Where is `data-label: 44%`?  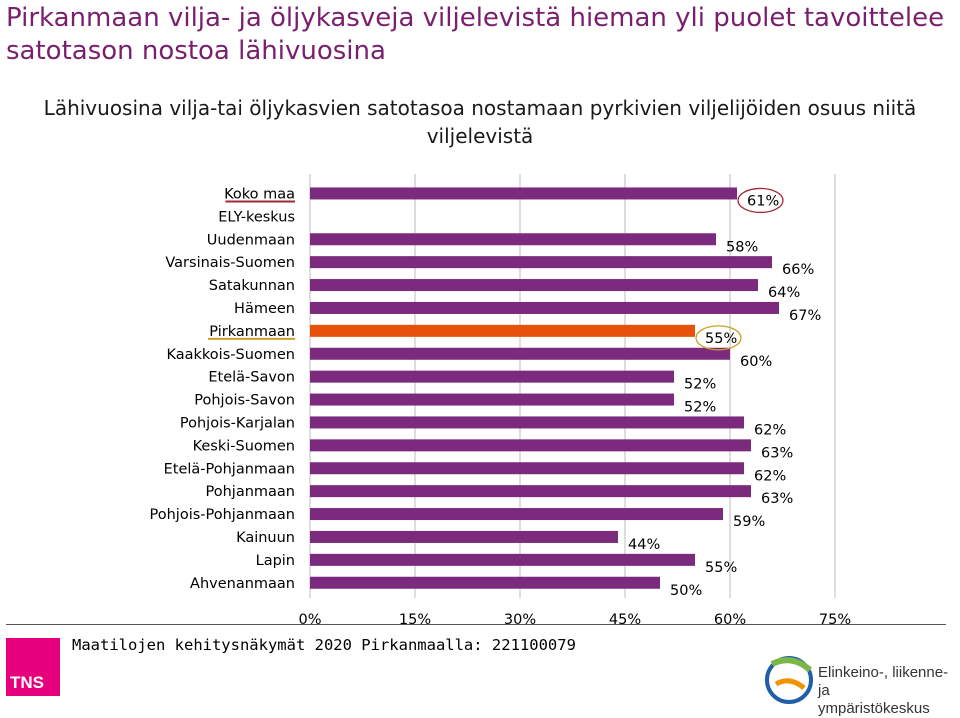 data-label: 44% is located at coordinates (644, 545).